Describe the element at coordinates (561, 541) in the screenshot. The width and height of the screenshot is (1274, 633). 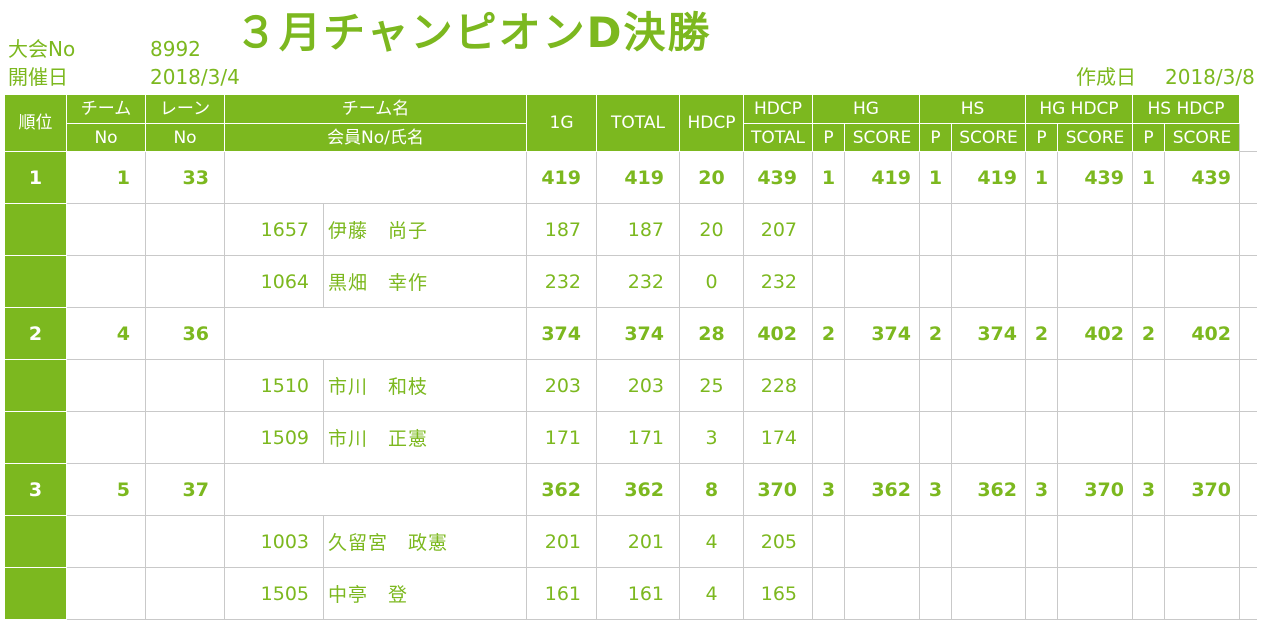
I see `game1-cell: 201` at that location.